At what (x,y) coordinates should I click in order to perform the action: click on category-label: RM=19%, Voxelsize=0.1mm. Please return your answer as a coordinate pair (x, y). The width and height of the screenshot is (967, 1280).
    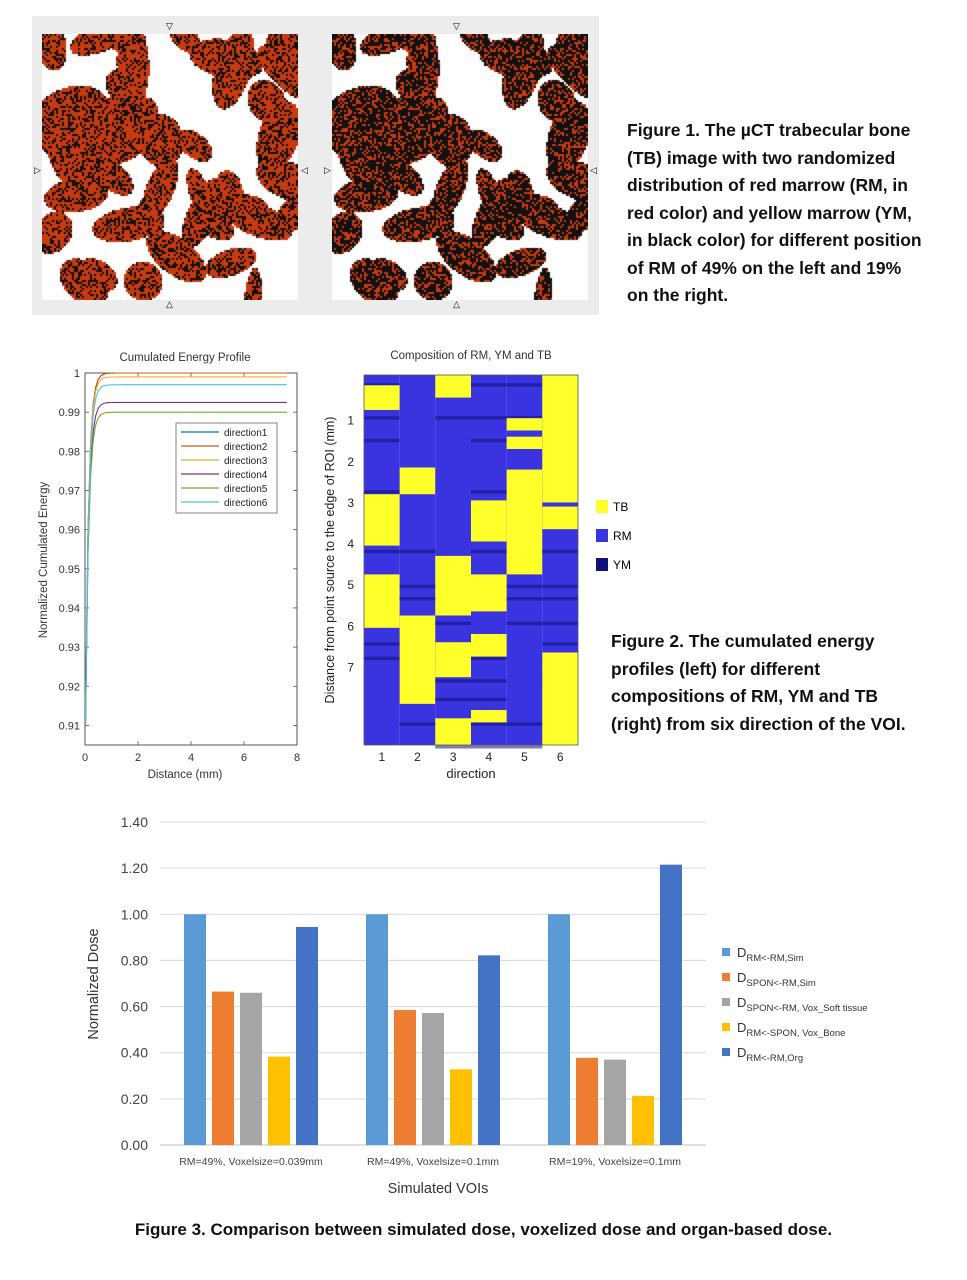
    Looking at the image, I should click on (615, 1162).